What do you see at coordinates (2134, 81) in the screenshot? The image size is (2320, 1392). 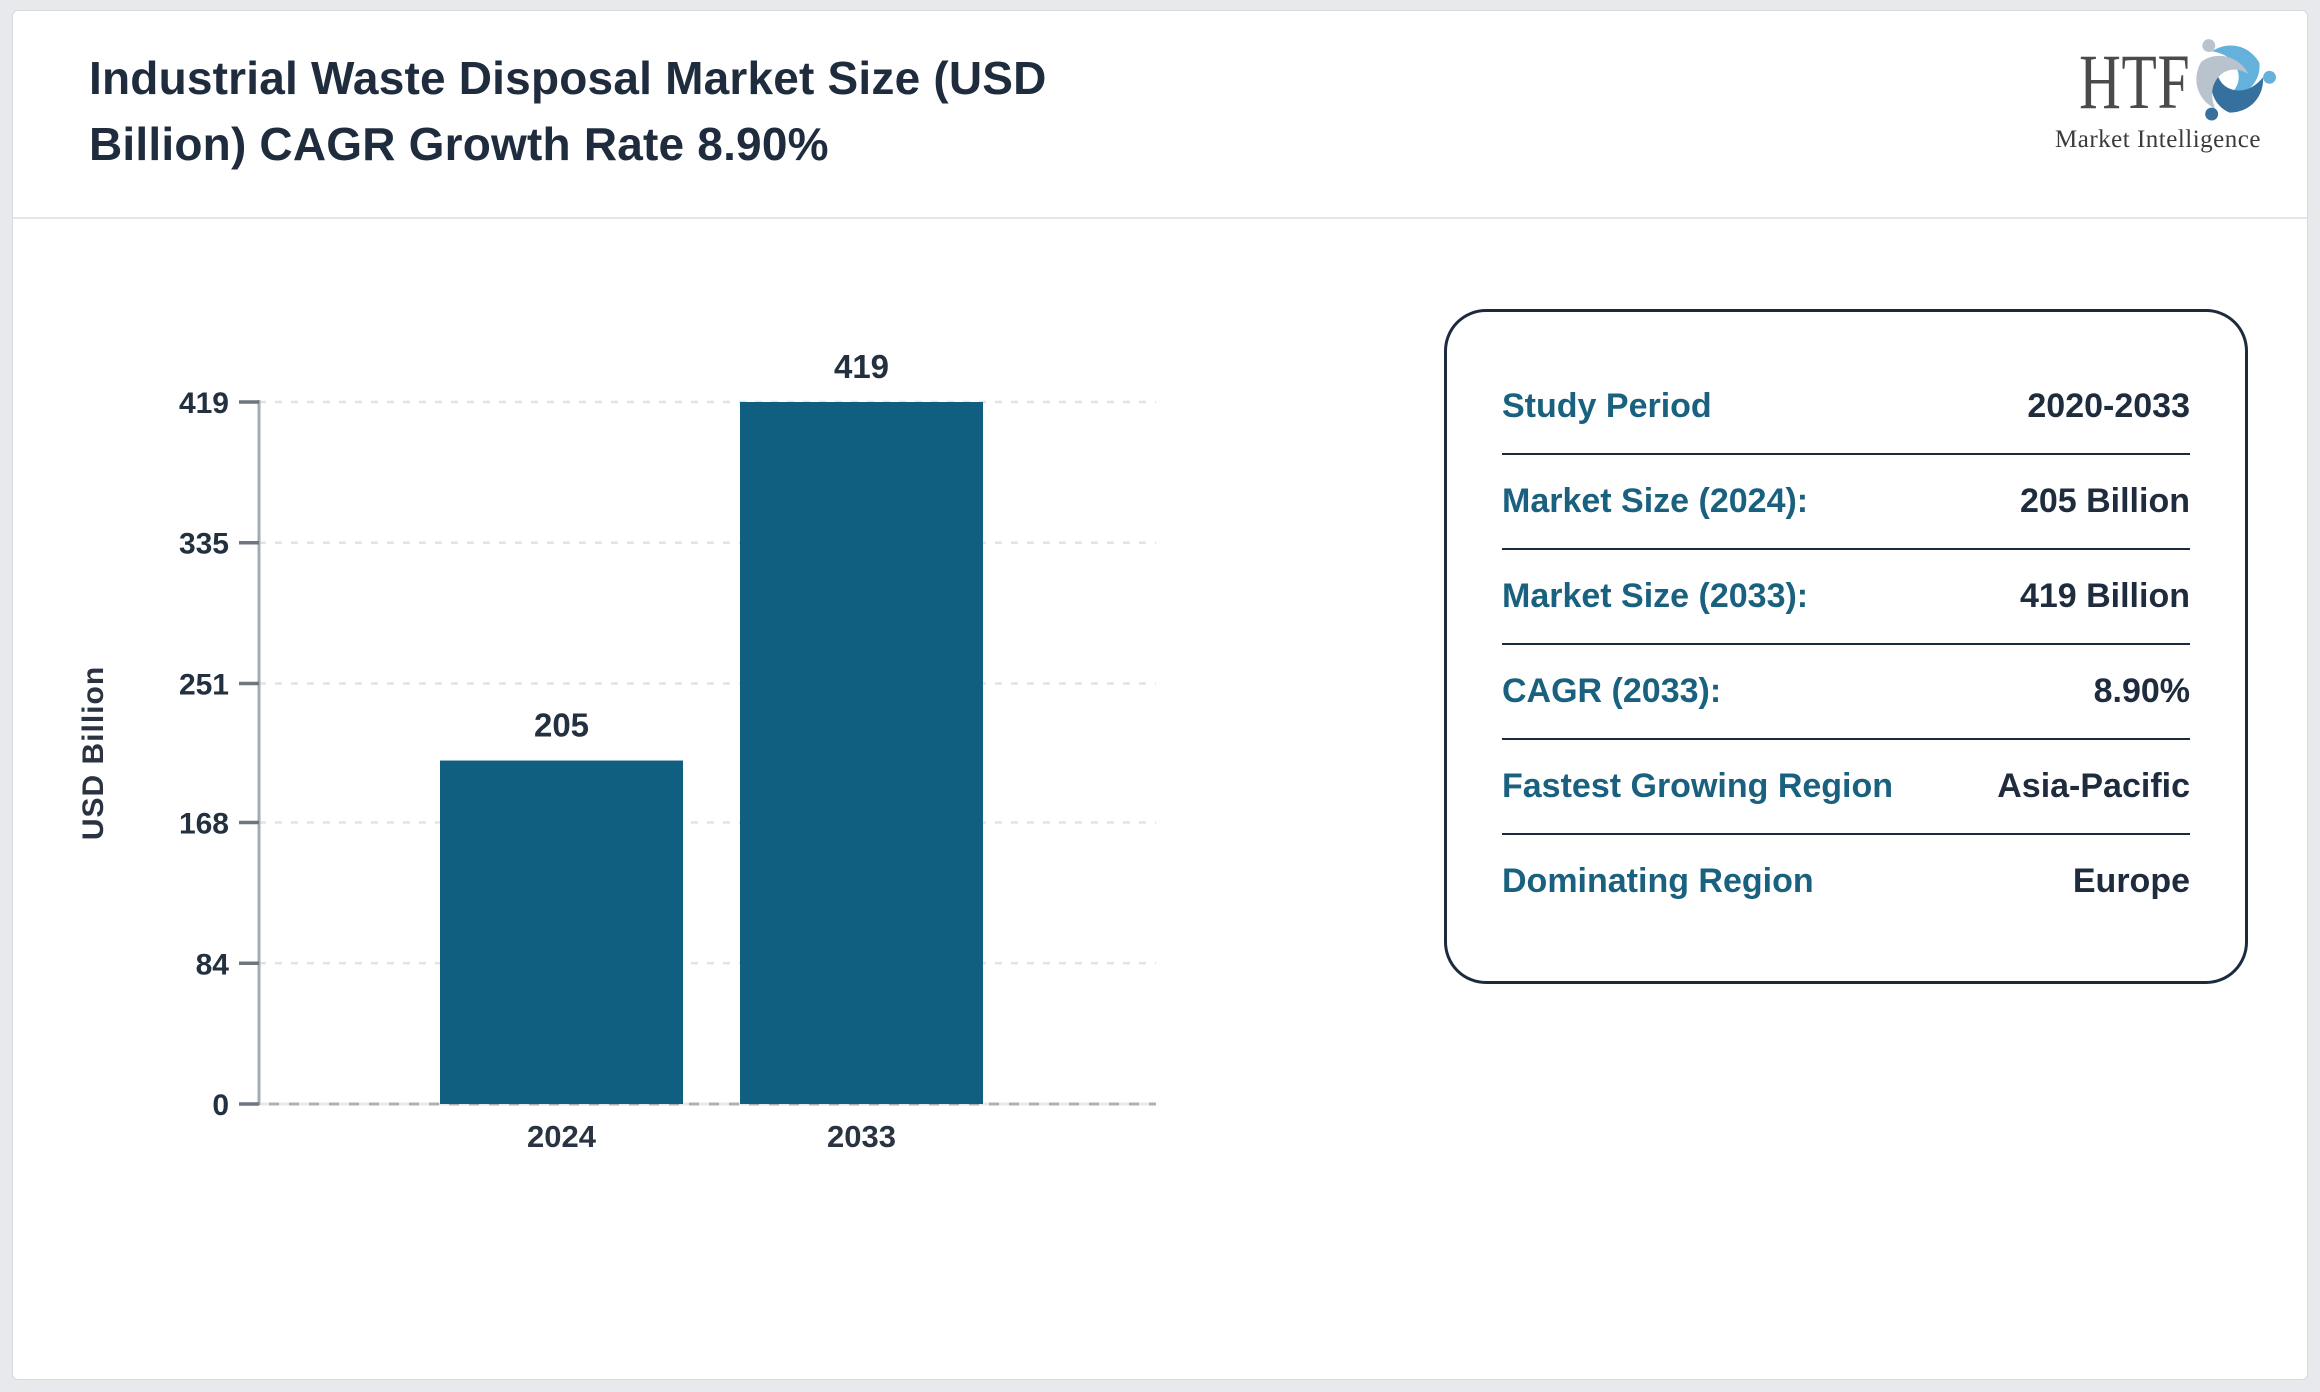 I see `htf-logo-wordmark: HTF` at bounding box center [2134, 81].